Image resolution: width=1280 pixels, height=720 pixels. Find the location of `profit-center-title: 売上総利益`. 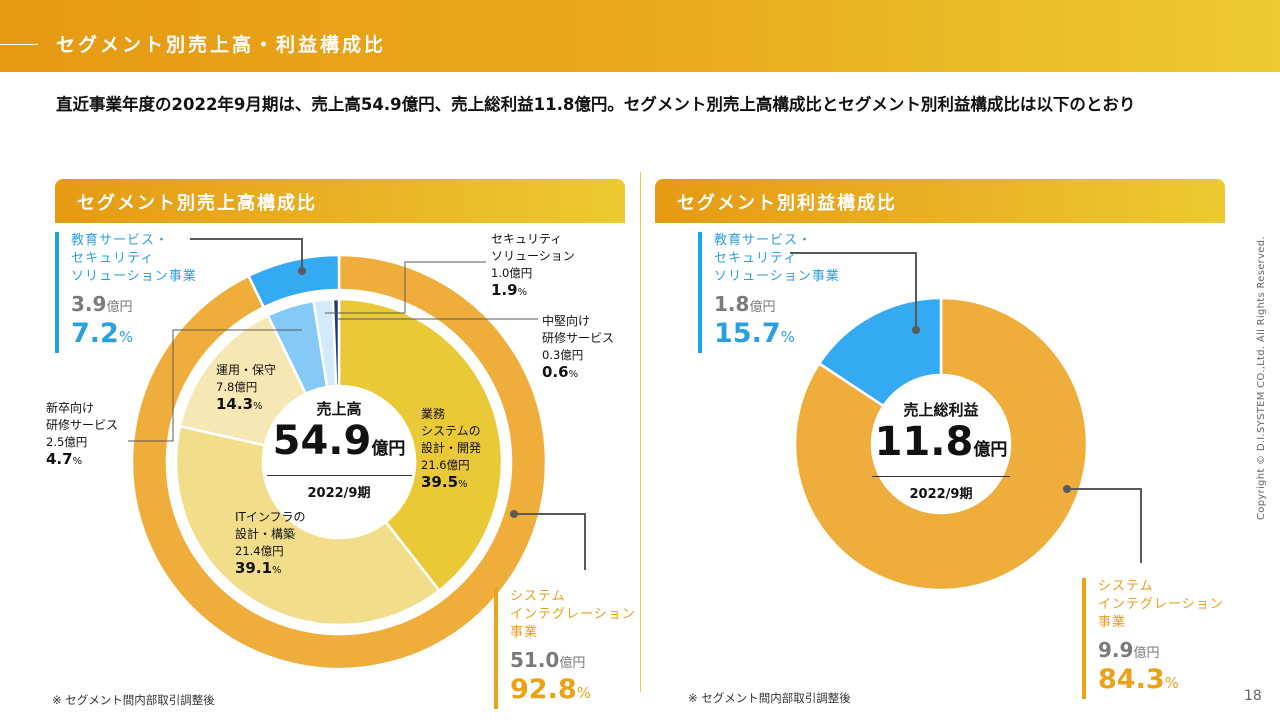

profit-center-title: 売上総利益 is located at coordinates (941, 410).